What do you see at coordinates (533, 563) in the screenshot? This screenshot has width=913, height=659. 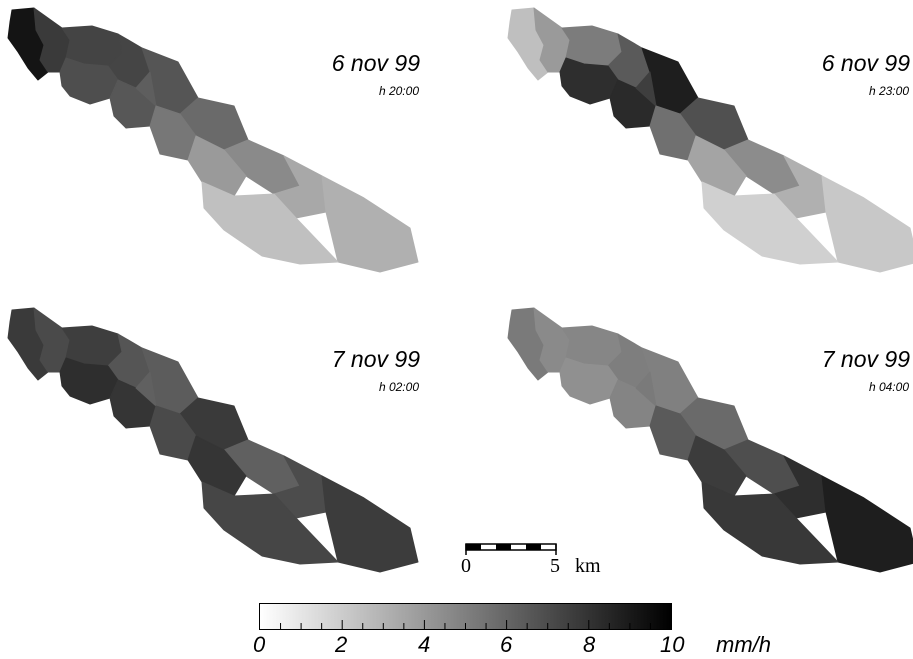 I see `scale-bar: 0 5 km` at bounding box center [533, 563].